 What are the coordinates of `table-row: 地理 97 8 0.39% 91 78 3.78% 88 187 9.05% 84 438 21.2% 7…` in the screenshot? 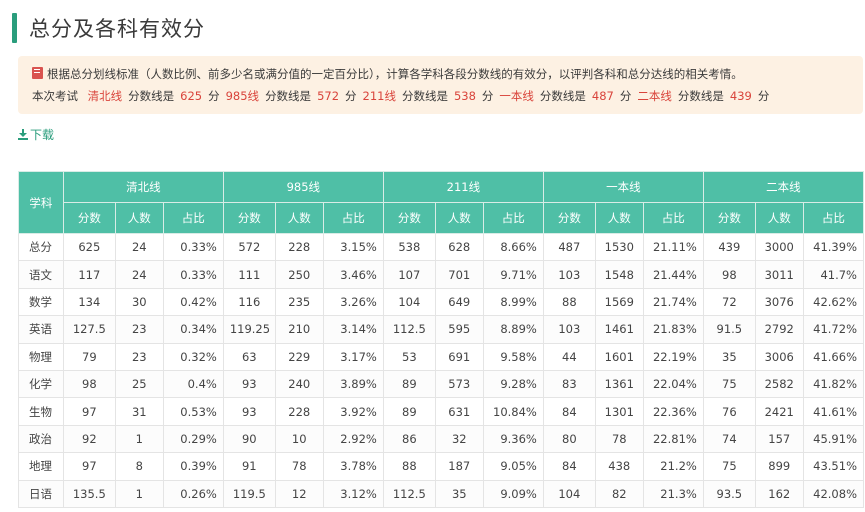 It's located at (441, 466).